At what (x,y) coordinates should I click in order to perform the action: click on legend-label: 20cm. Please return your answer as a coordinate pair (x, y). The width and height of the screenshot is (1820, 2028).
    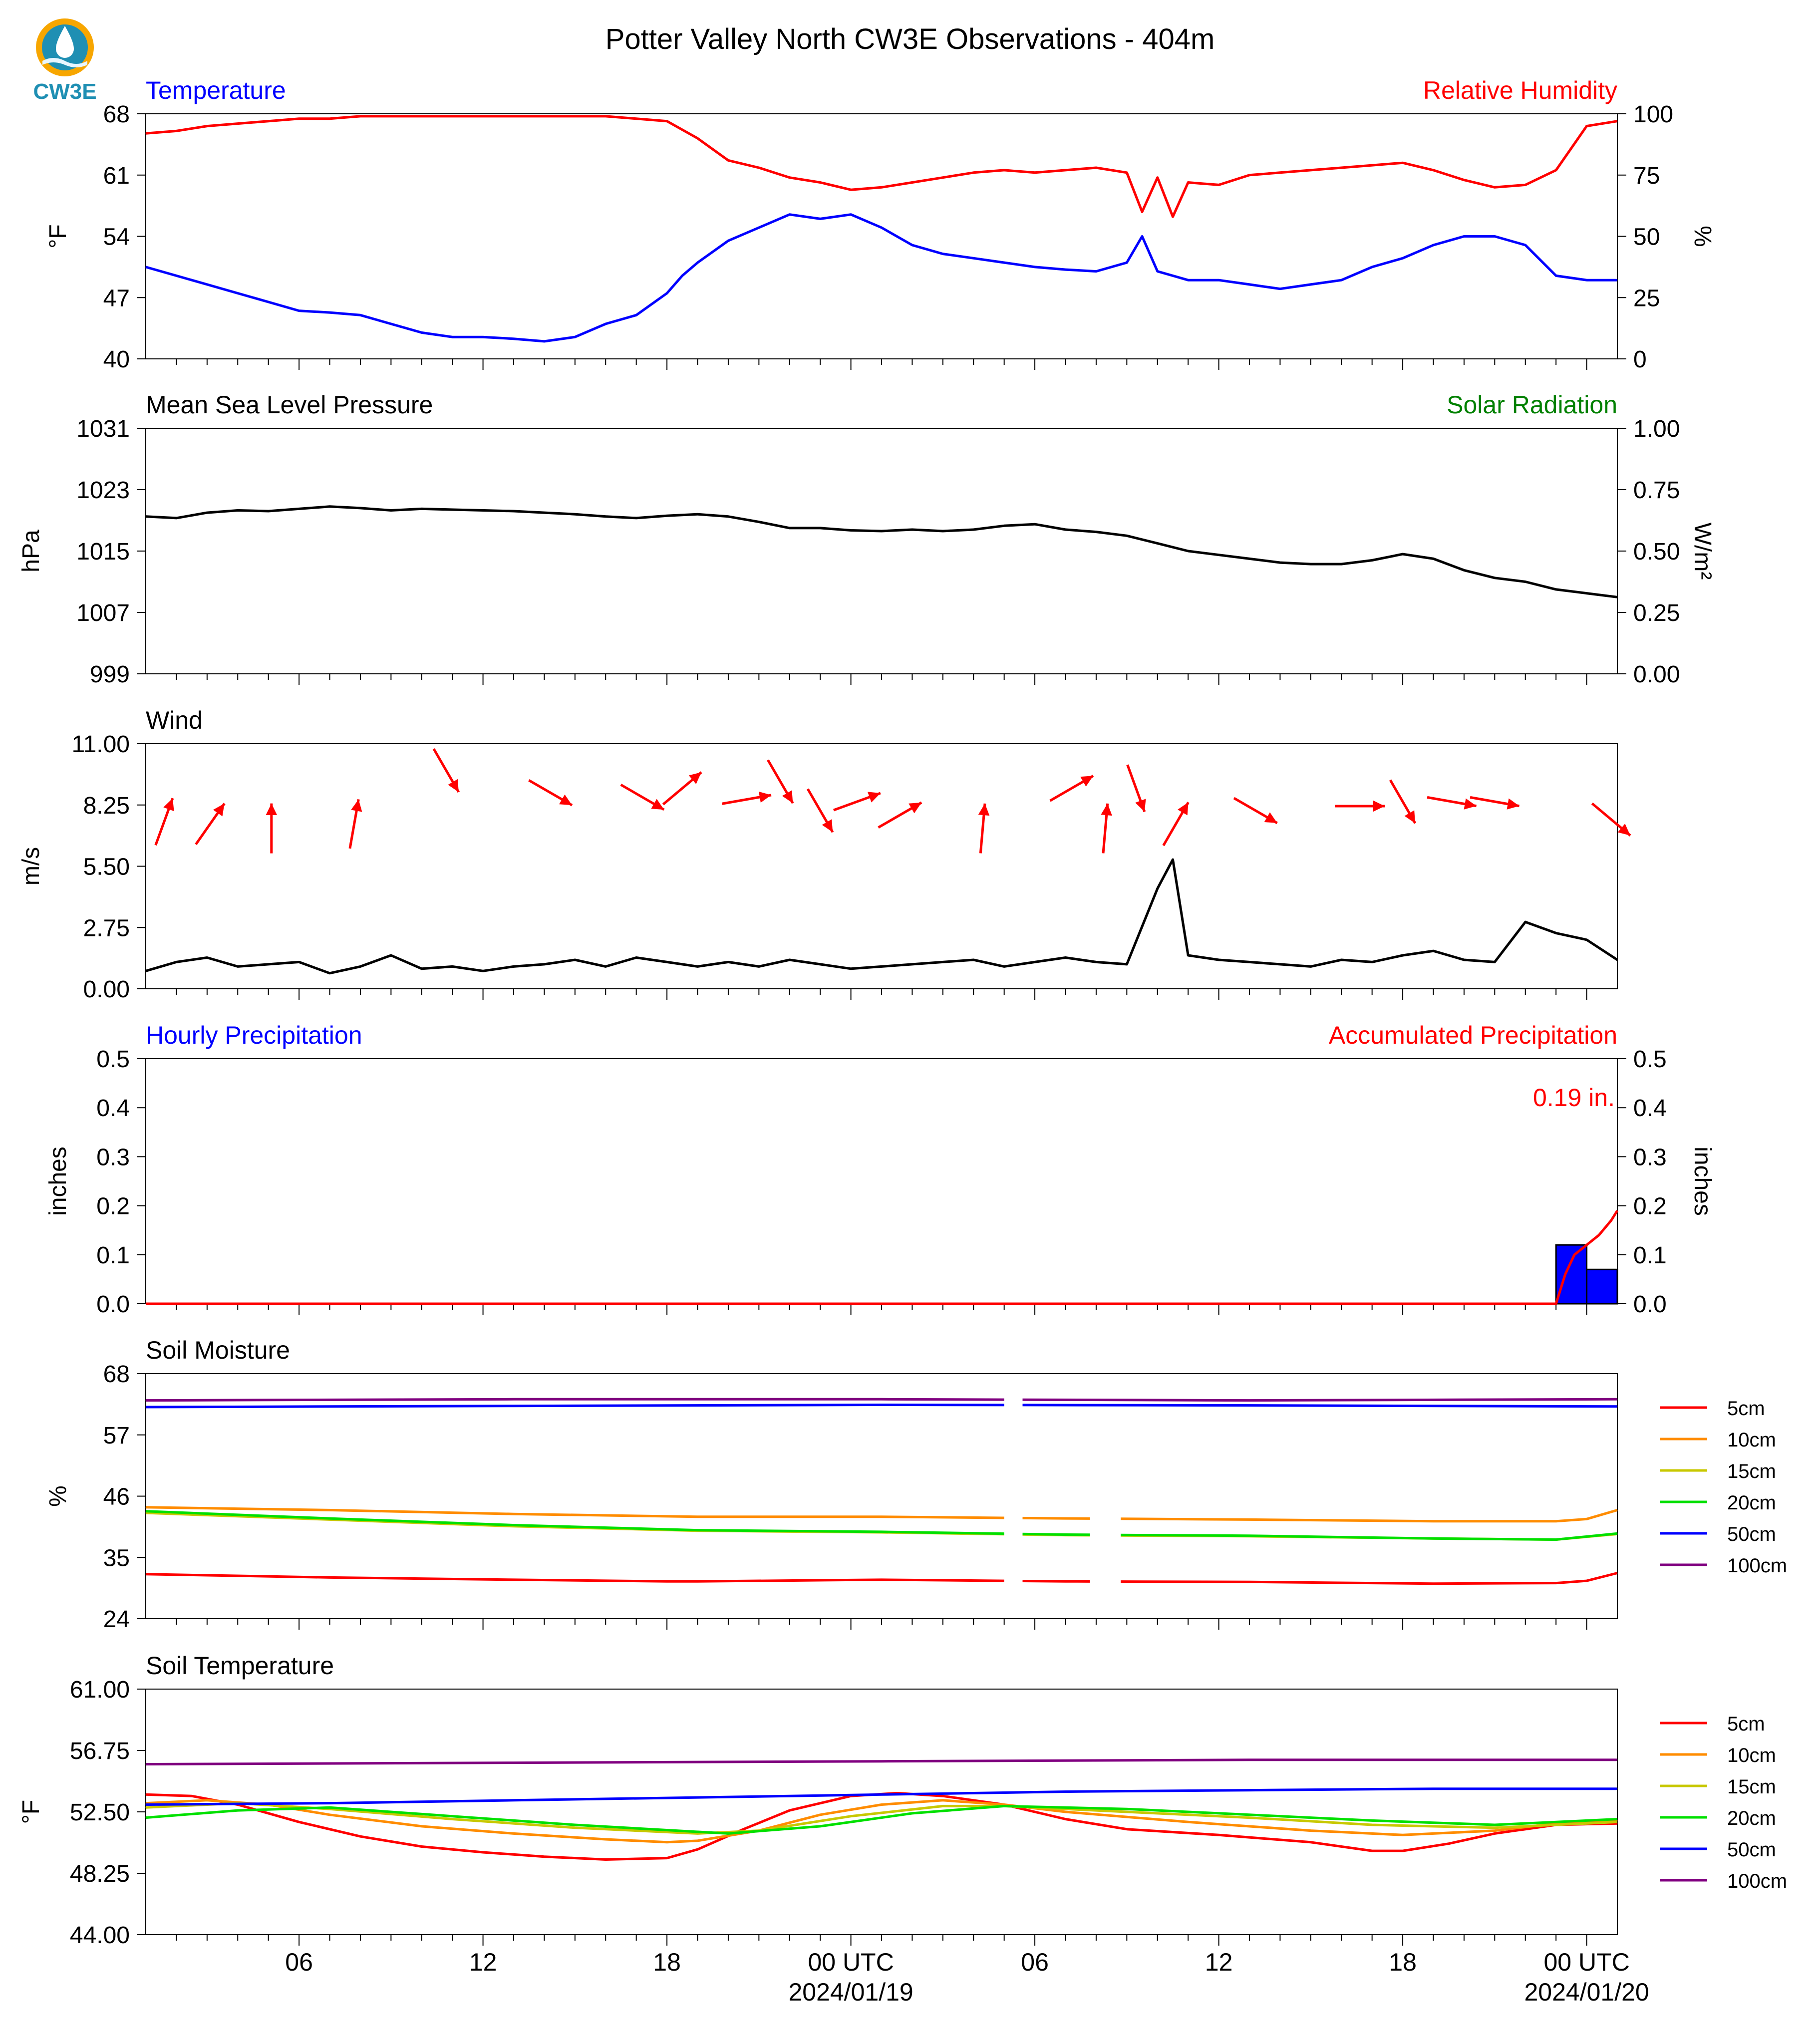
    Looking at the image, I should click on (1751, 1503).